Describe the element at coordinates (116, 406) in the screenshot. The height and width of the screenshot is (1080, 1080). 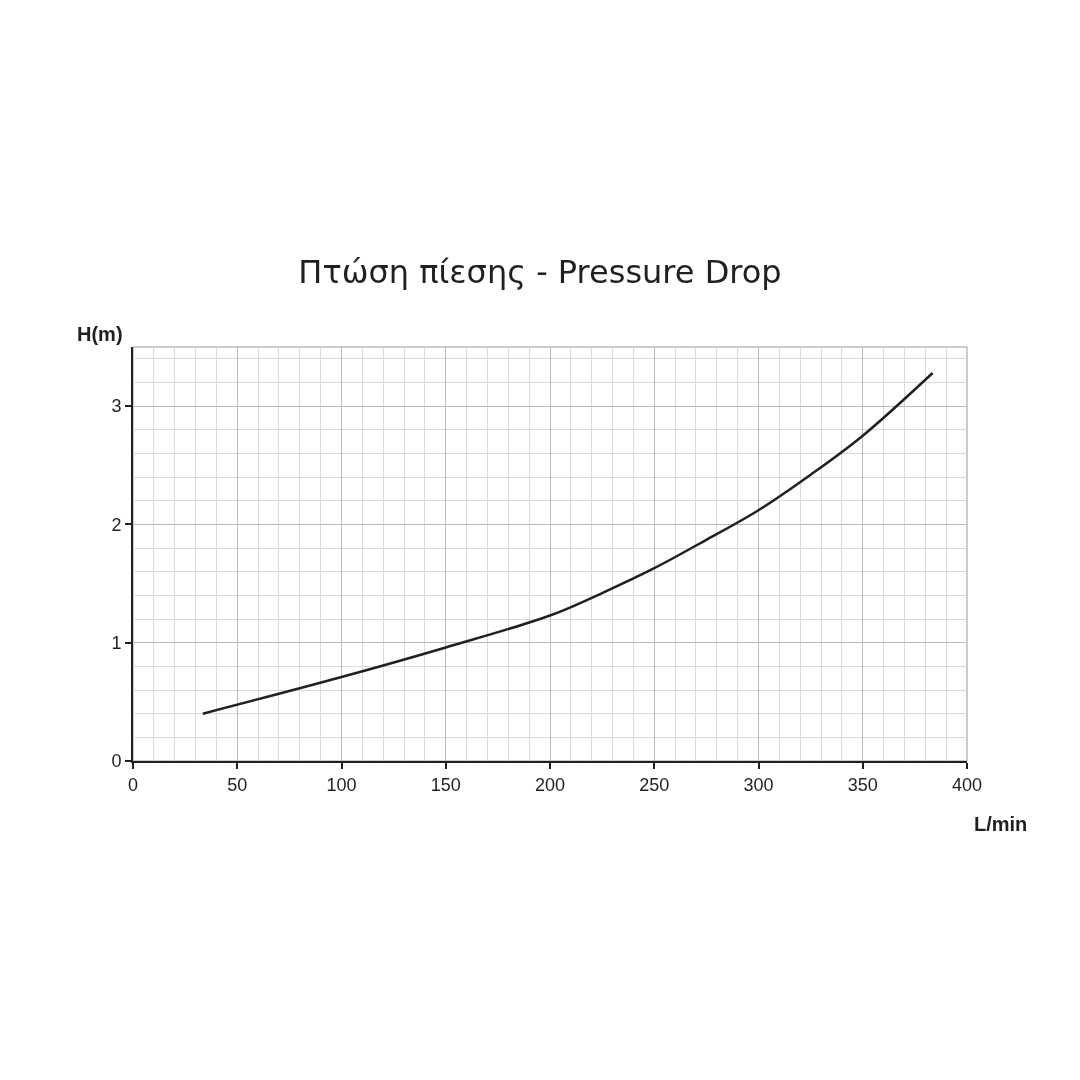
I see `y-tick-label: 3` at that location.